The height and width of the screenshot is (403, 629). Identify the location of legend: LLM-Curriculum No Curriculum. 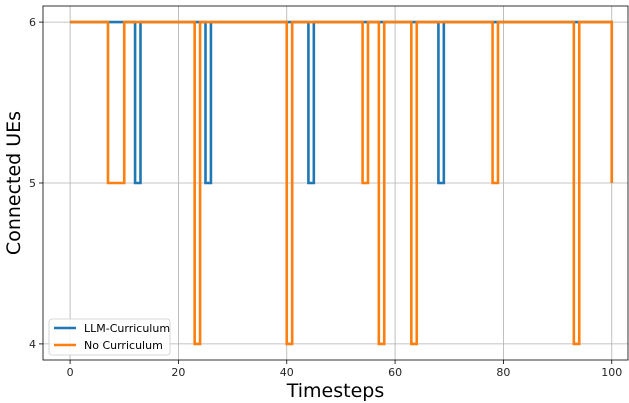
(109, 337).